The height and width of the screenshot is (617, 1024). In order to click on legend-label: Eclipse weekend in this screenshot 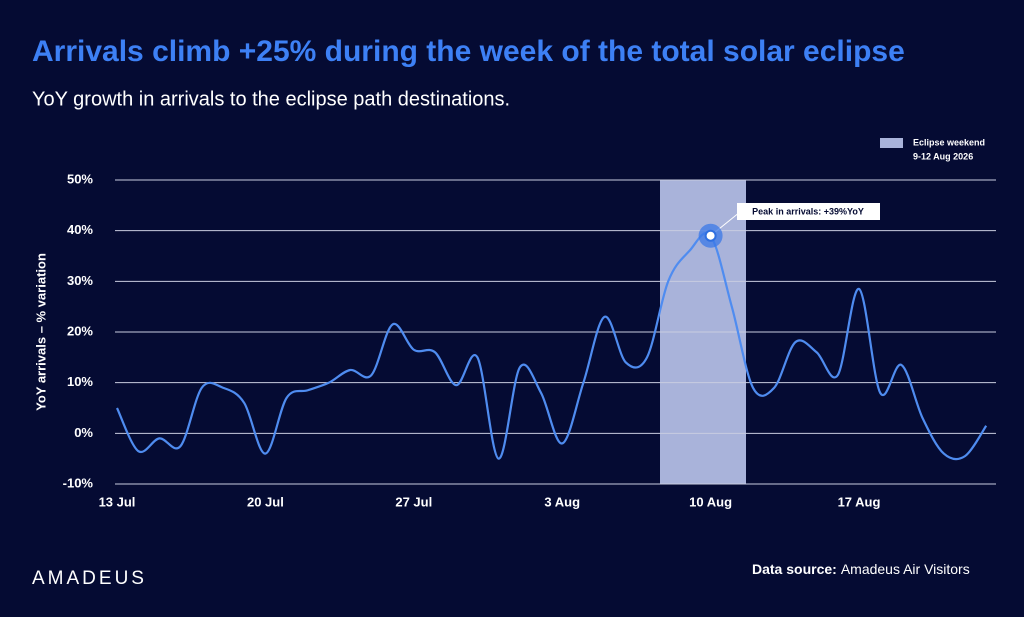, I will do `click(949, 142)`.